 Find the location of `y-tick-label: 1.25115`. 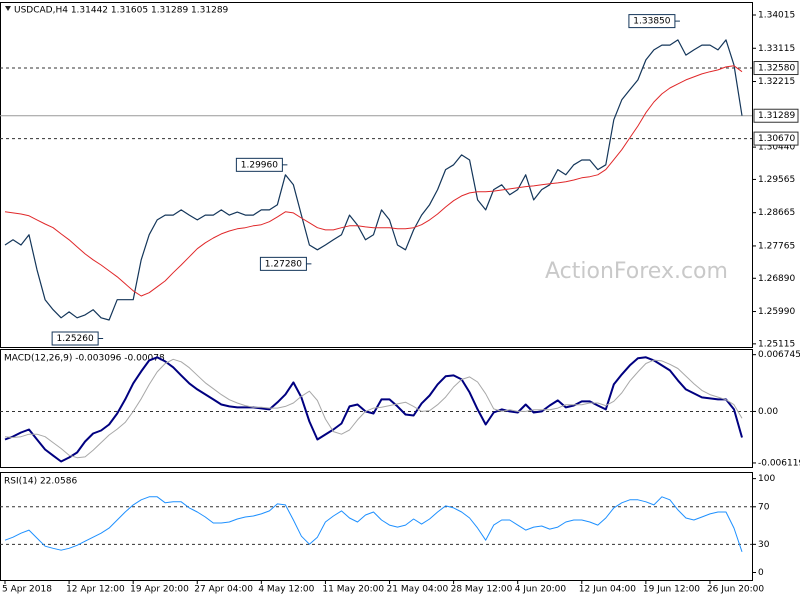

y-tick-label: 1.25115 is located at coordinates (776, 344).